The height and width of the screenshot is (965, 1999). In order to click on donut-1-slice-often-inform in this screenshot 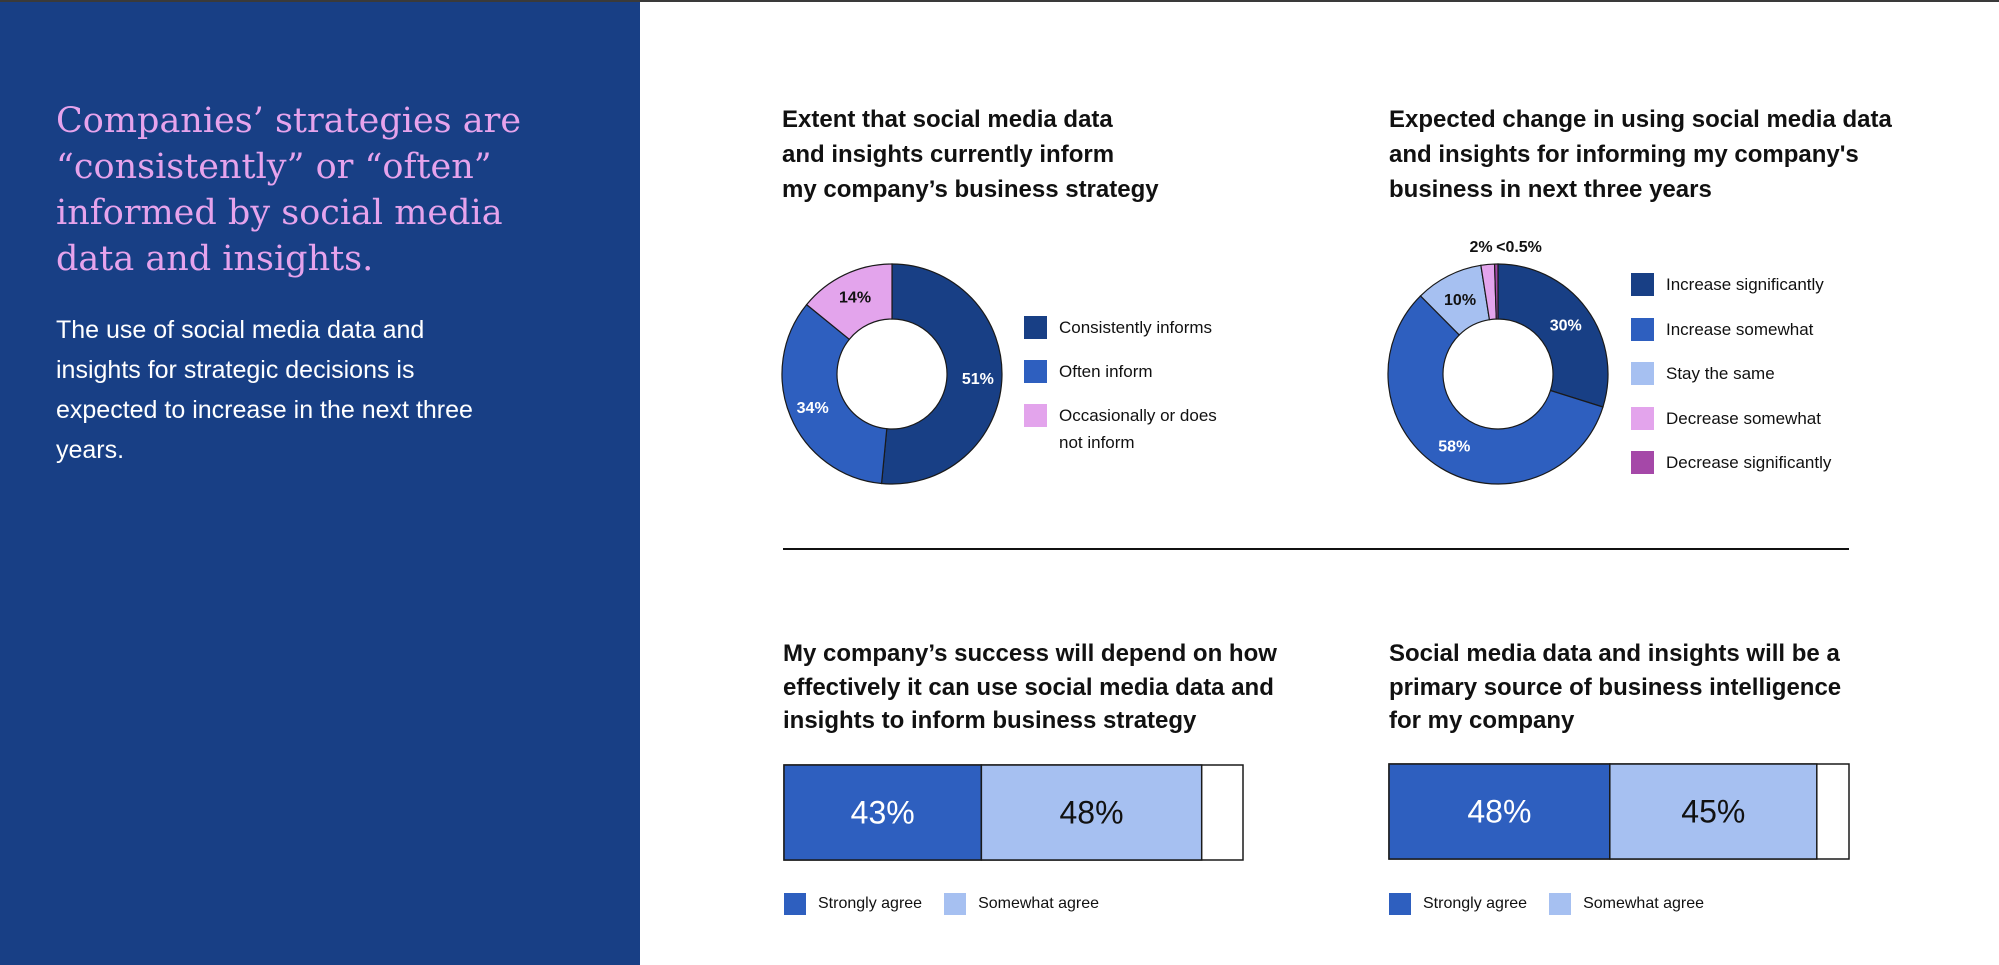, I will do `click(834, 394)`.